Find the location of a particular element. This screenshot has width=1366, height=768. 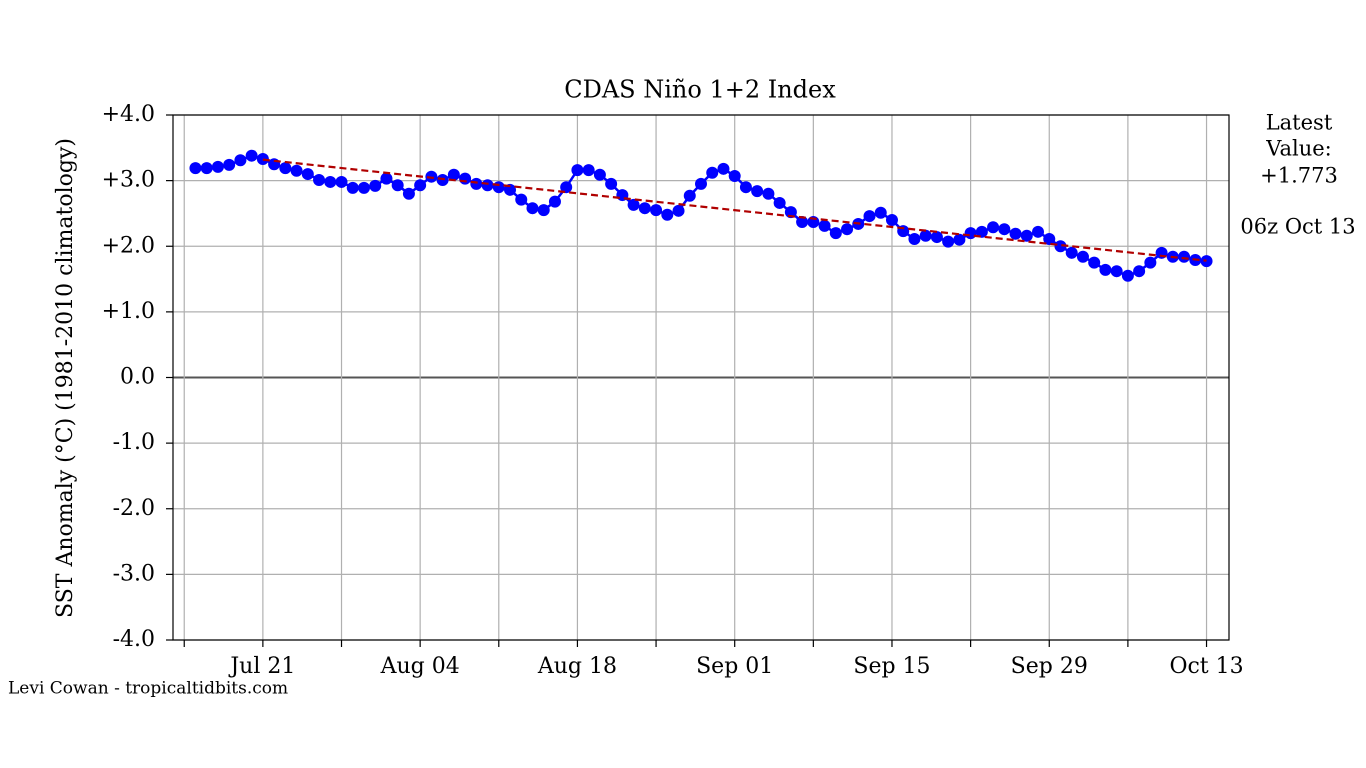

y-tick-label: 0.0 is located at coordinates (137, 377).